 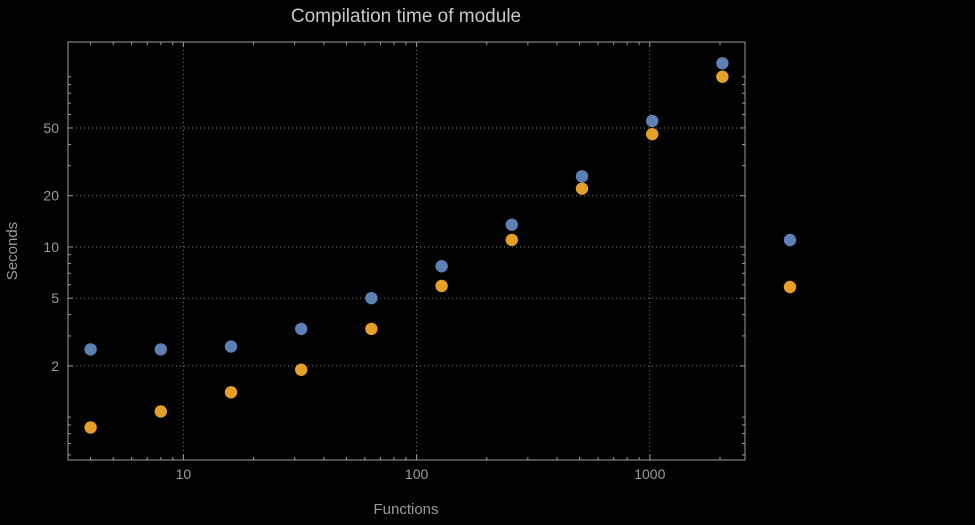 What do you see at coordinates (51, 247) in the screenshot?
I see `y-tick-label: 10` at bounding box center [51, 247].